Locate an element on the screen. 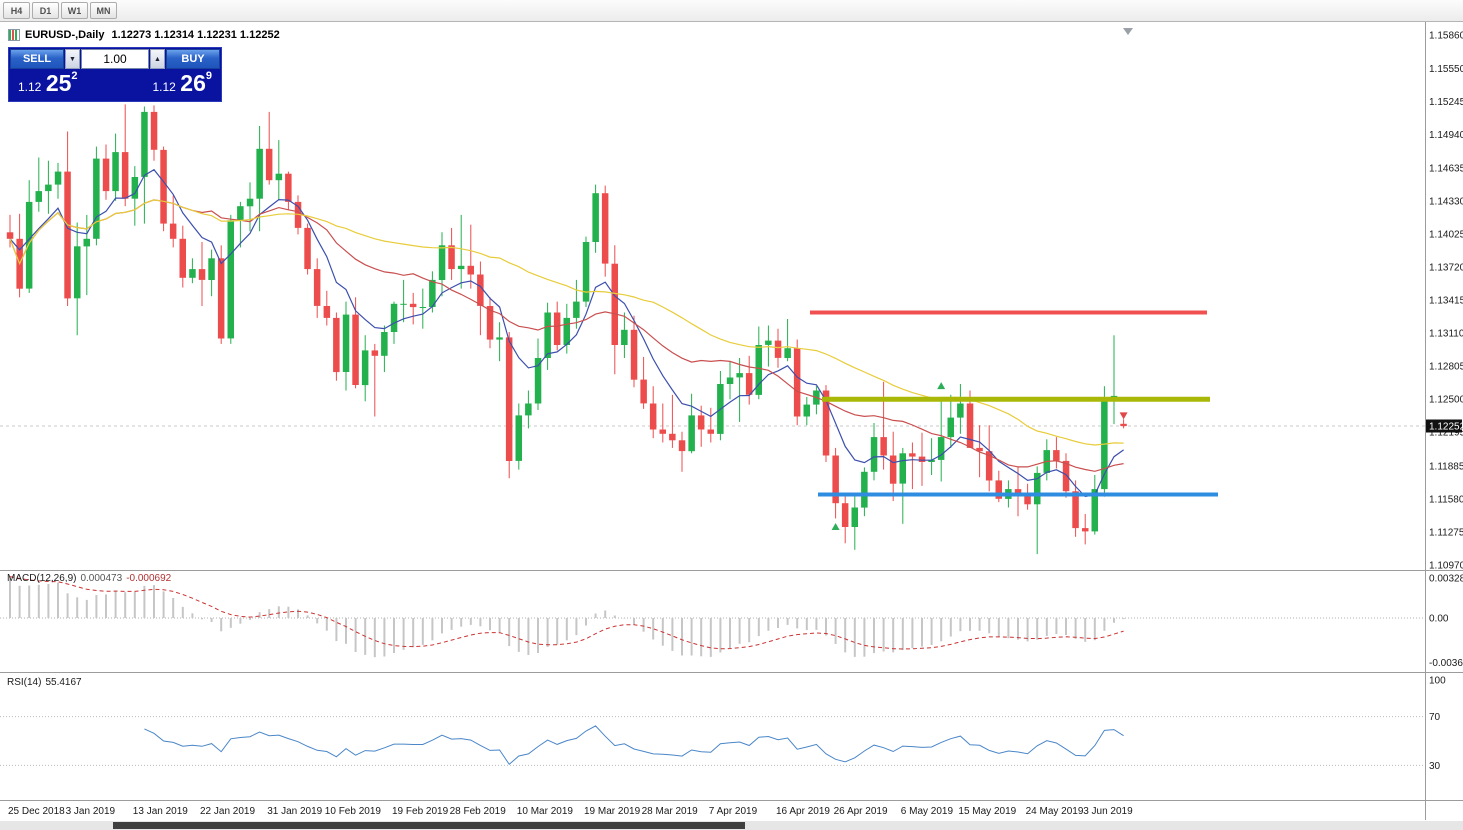 The width and height of the screenshot is (1463, 830). volume-decrease-button: ▼ is located at coordinates (72, 59).